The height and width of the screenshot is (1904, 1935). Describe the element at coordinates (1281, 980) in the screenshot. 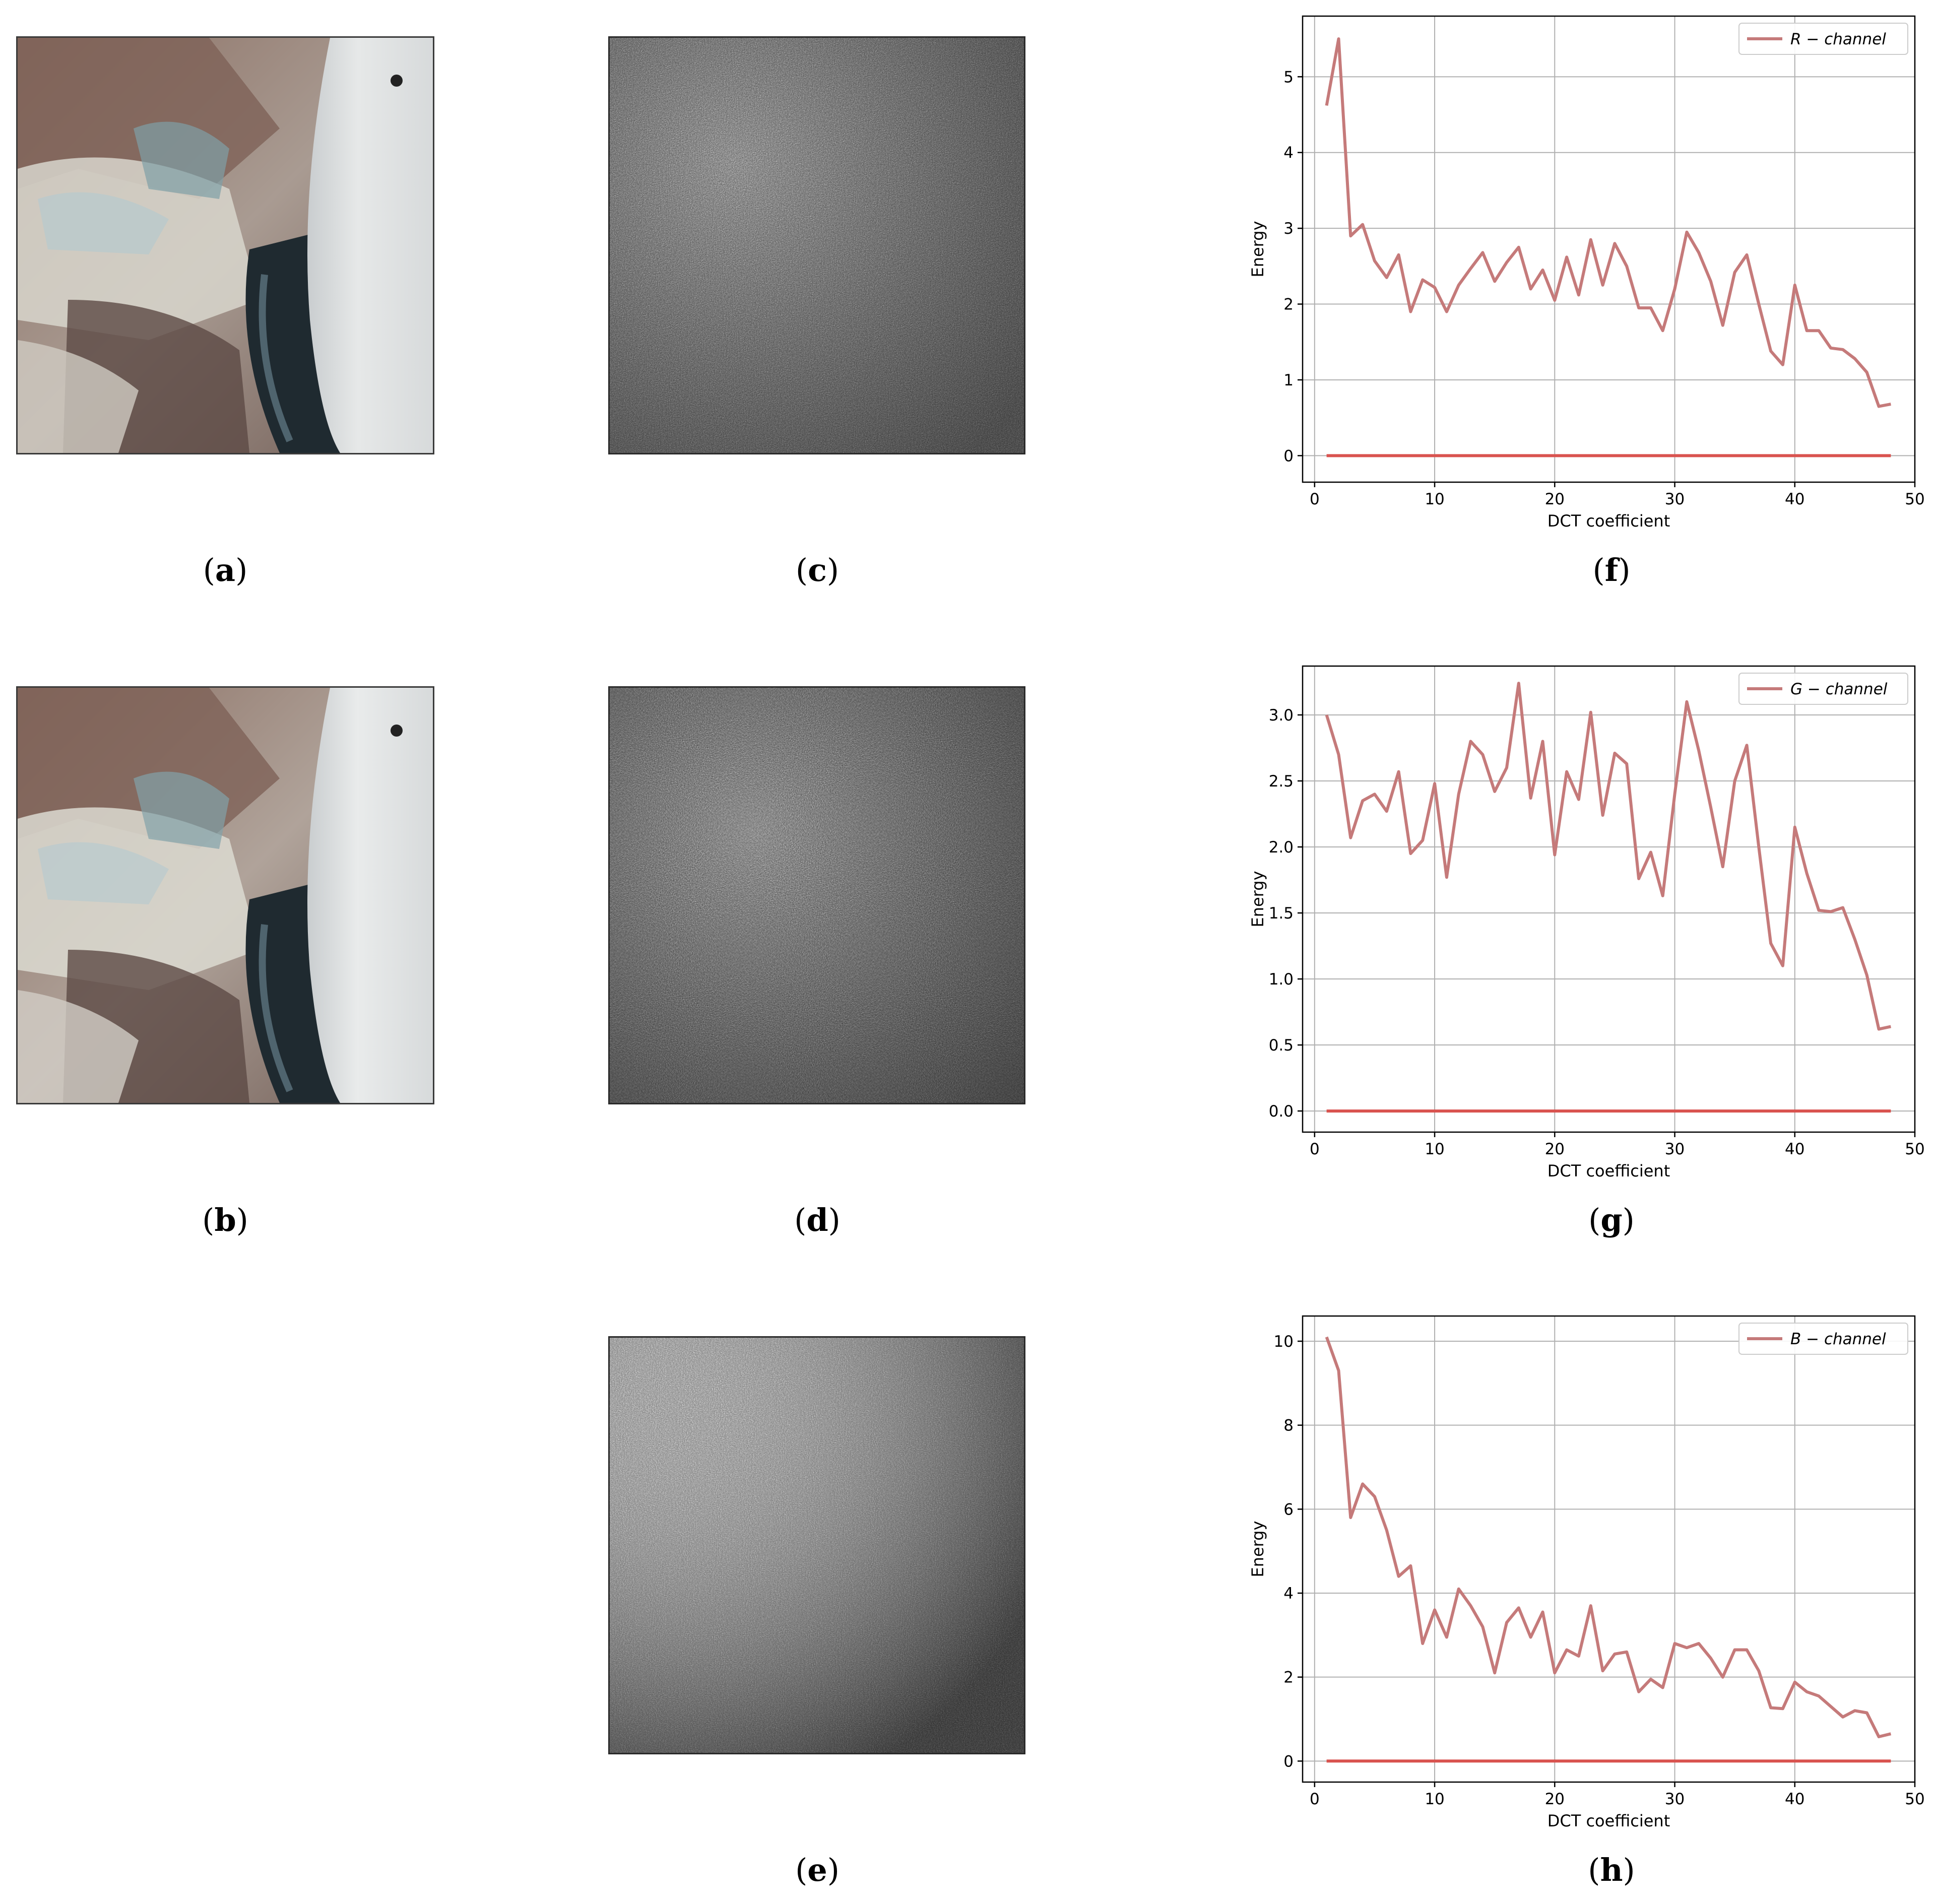

I see `y-tick-label: 1.0` at that location.